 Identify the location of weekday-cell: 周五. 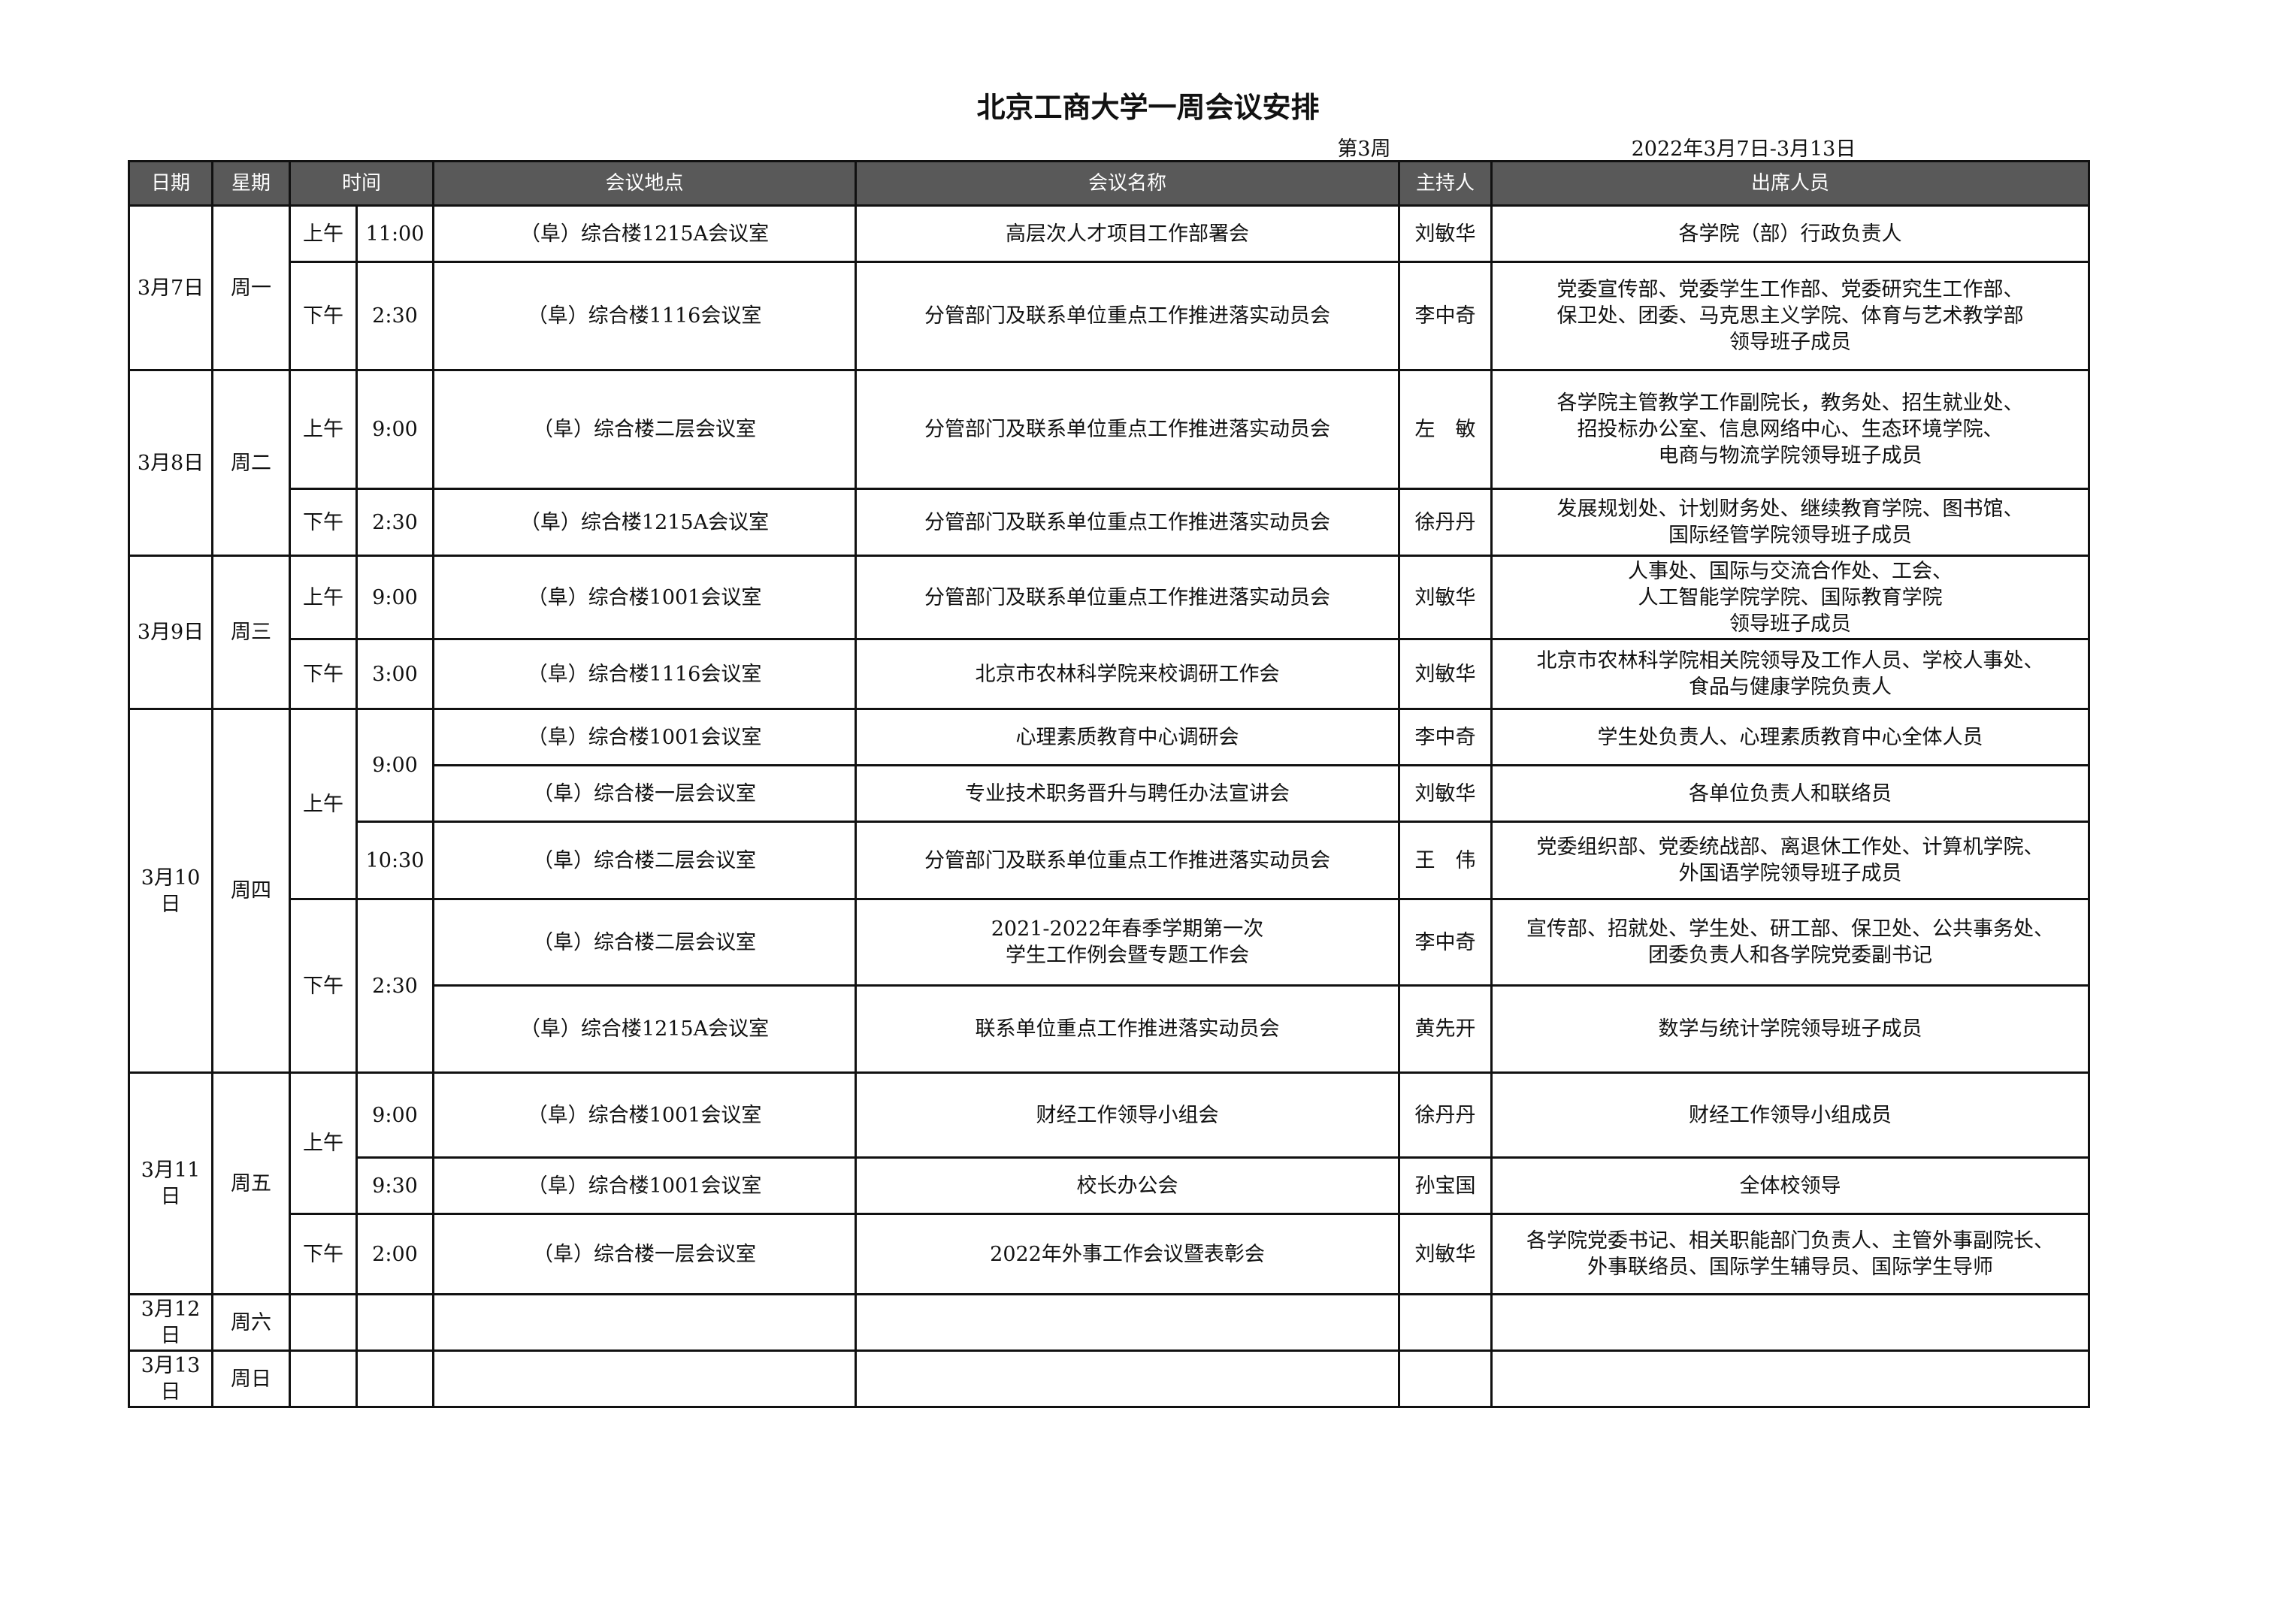
(251, 1183).